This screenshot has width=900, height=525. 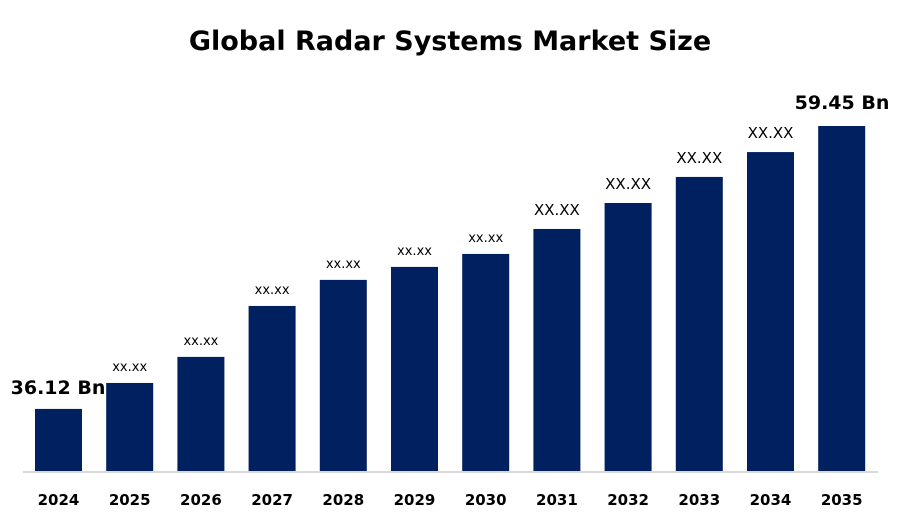 I want to click on x-tick-label: 2035, so click(x=842, y=500).